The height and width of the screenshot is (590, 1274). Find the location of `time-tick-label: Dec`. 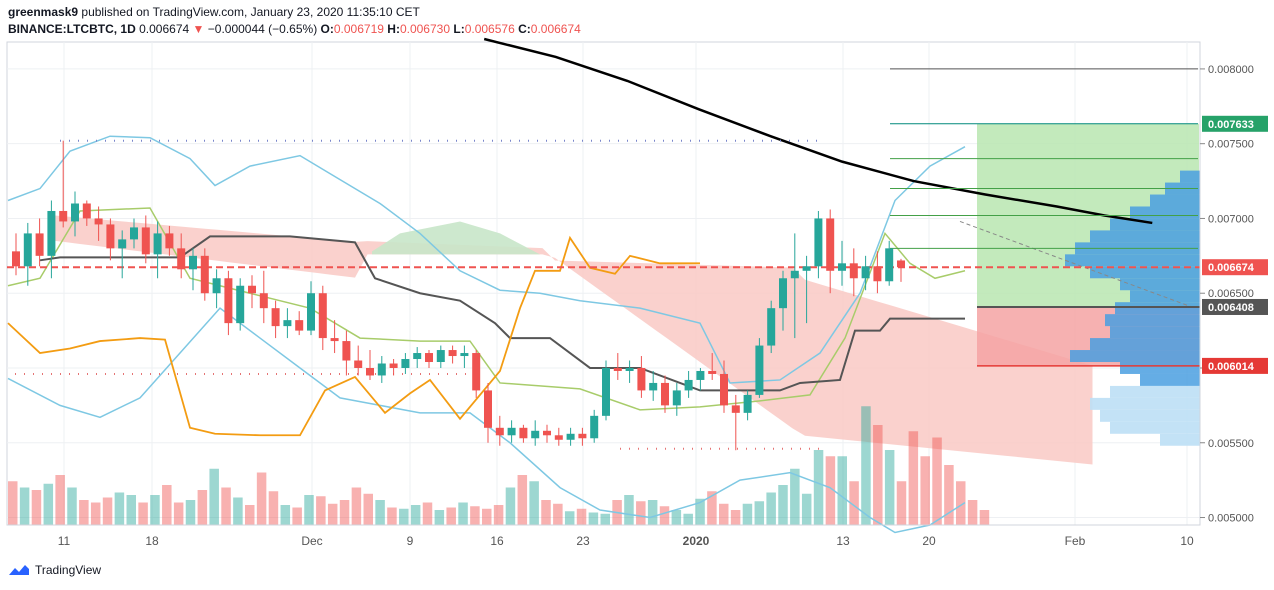

time-tick-label: Dec is located at coordinates (311, 541).